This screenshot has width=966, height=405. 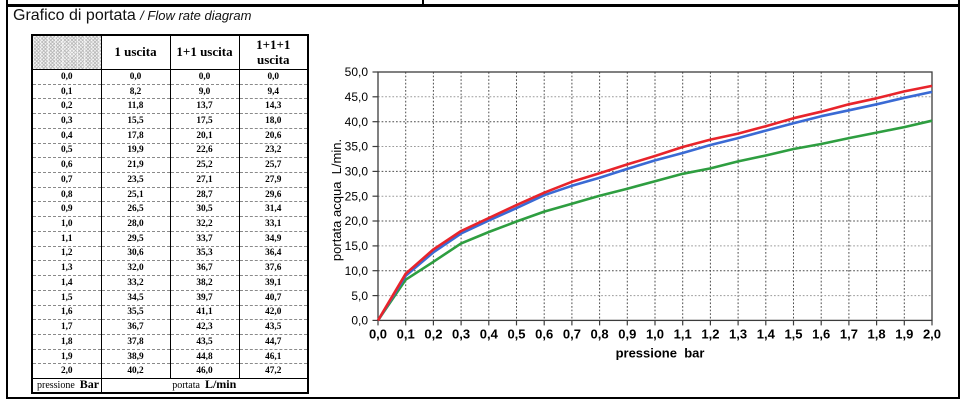 I want to click on svg-text: 0,7, so click(x=572, y=334).